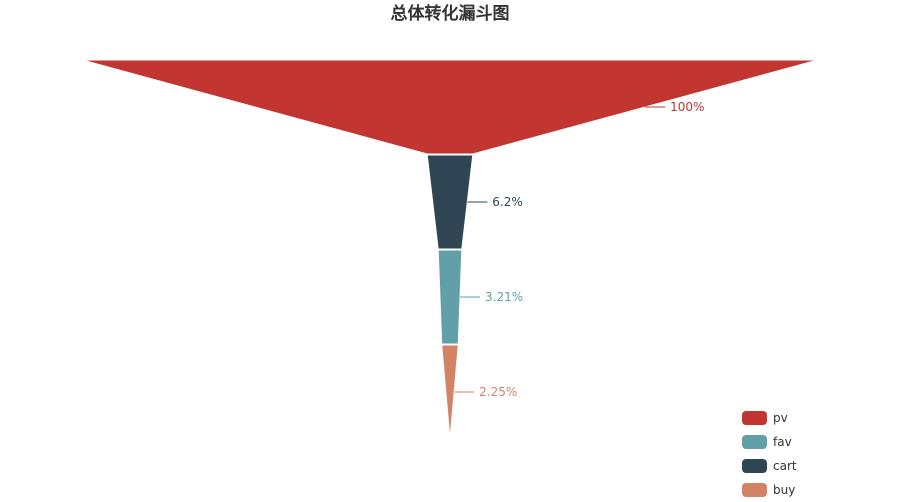  I want to click on legend-label-pv: pv, so click(780, 418).